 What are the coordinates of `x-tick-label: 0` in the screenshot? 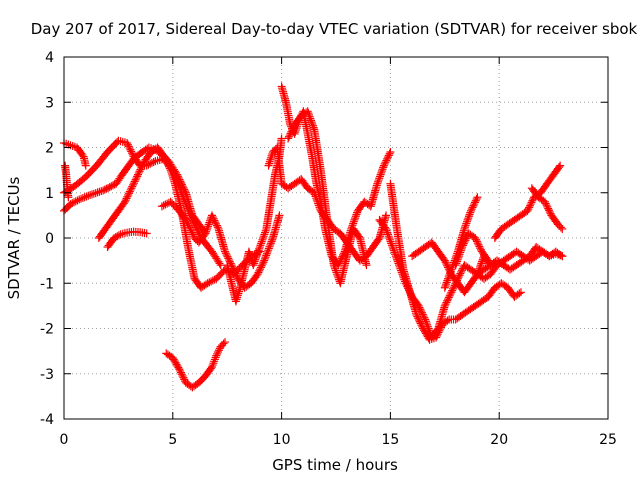 It's located at (64, 440).